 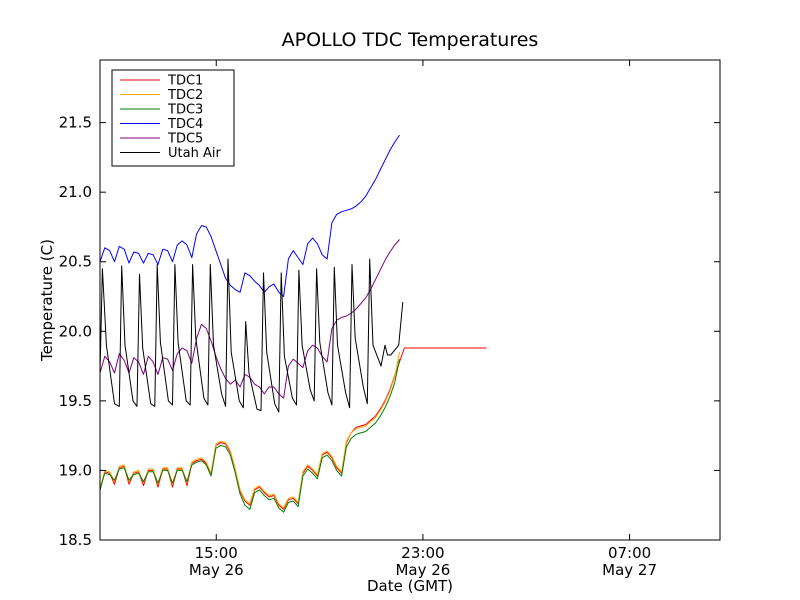 What do you see at coordinates (75, 262) in the screenshot?
I see `y-tick-label: 20.5` at bounding box center [75, 262].